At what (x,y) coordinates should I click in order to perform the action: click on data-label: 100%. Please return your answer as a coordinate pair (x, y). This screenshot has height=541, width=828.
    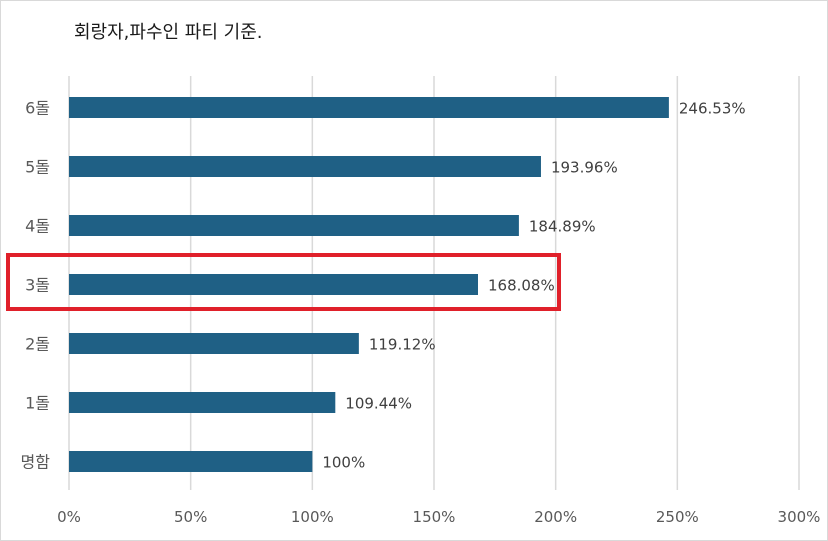
    Looking at the image, I should click on (343, 463).